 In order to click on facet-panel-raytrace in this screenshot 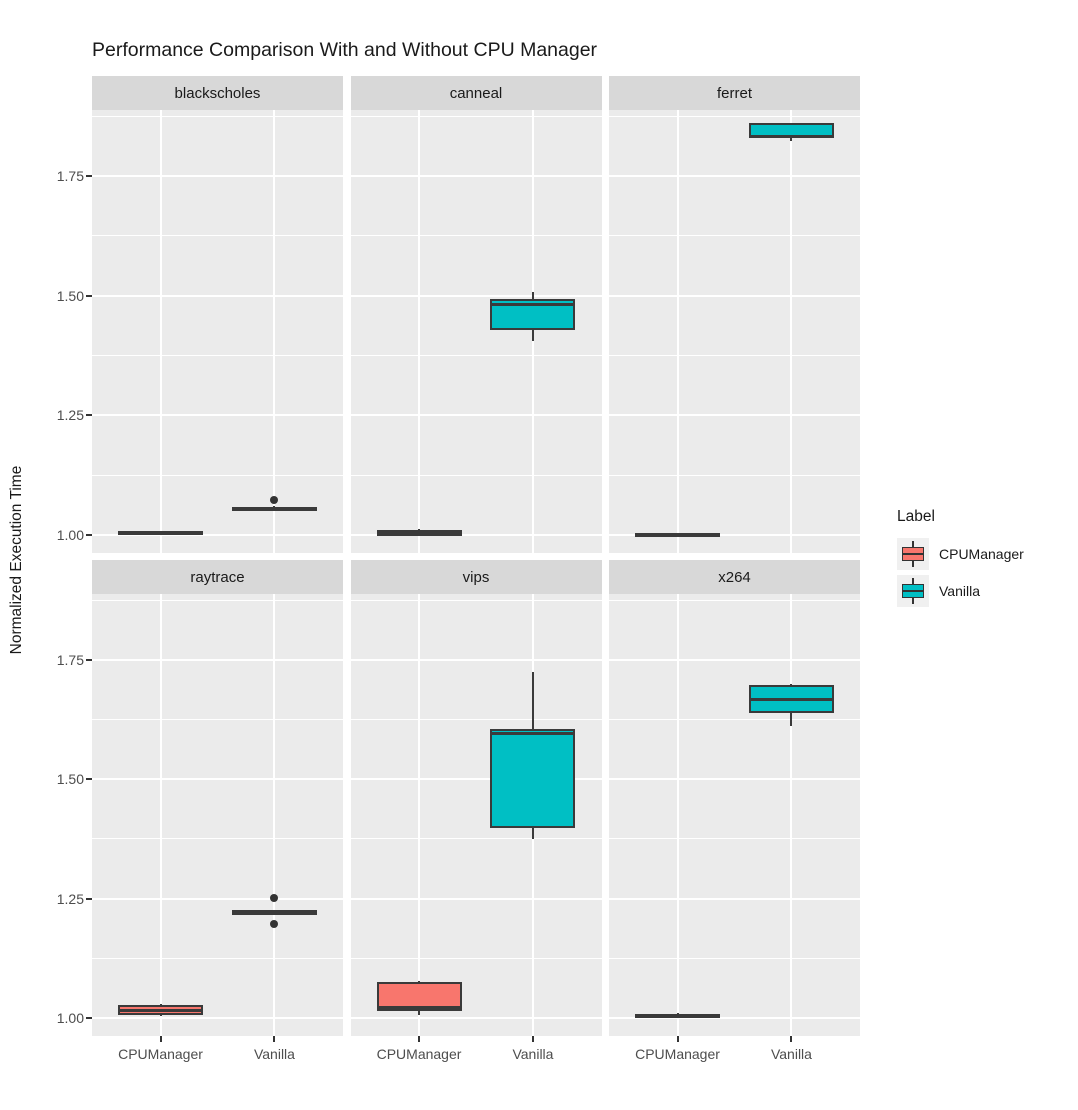, I will do `click(217, 815)`.